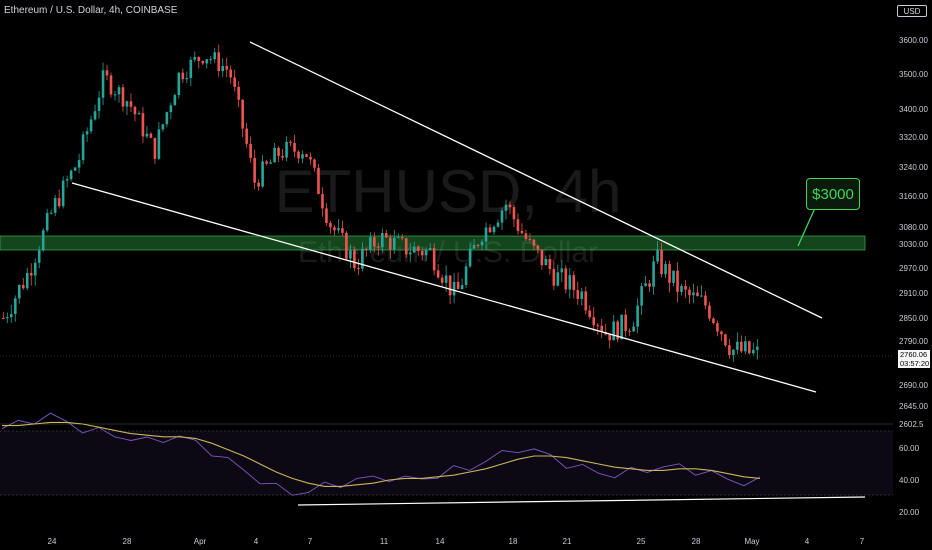 This screenshot has width=932, height=550. I want to click on chart-title: Ethereum / U.S. Dollar, 4h, COINBASE, so click(91, 10).